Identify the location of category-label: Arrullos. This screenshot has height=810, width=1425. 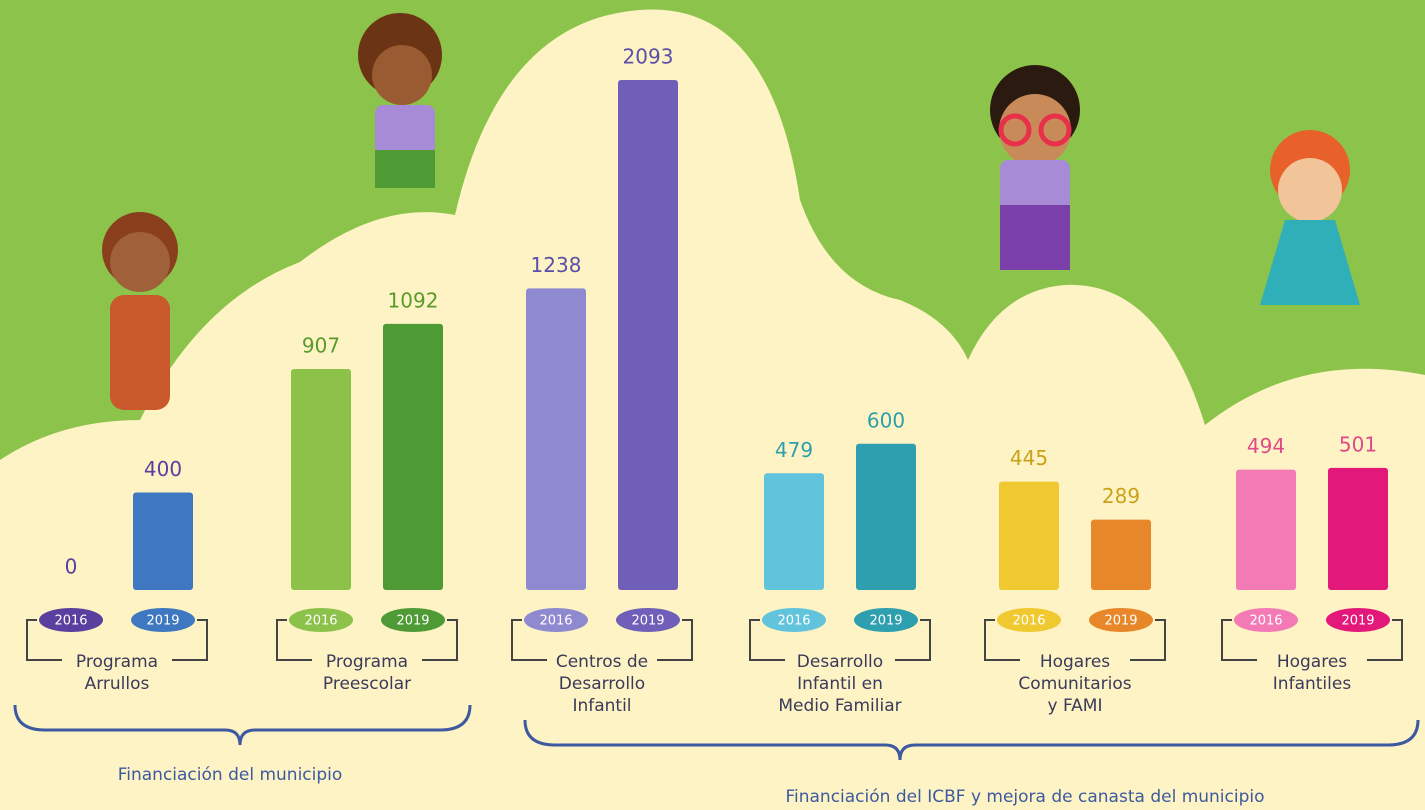
(117, 684).